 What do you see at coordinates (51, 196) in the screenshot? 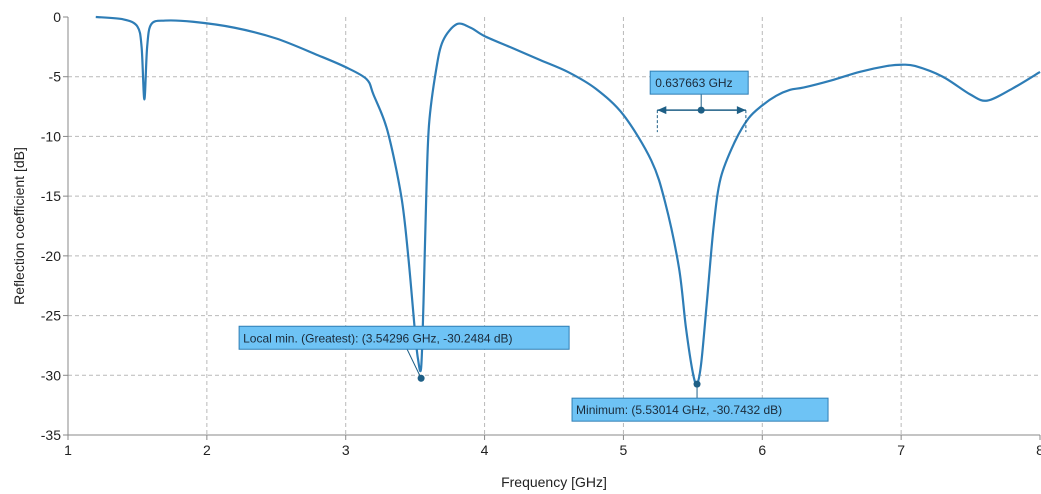
I see `y-tick-label: -15` at bounding box center [51, 196].